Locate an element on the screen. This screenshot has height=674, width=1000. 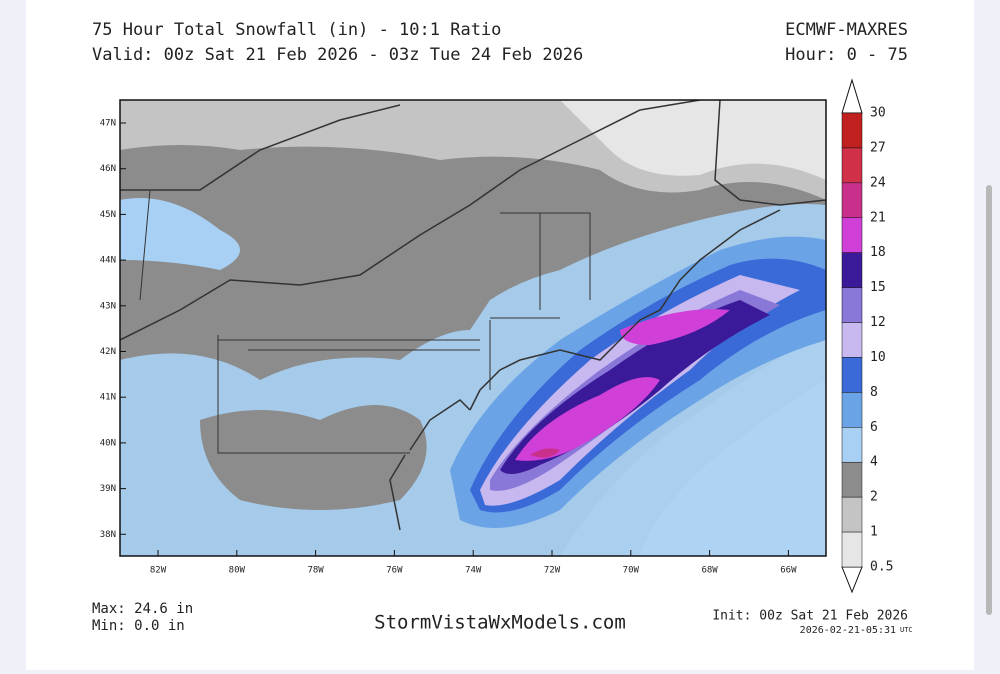
colorbar-label: 2 is located at coordinates (874, 497).